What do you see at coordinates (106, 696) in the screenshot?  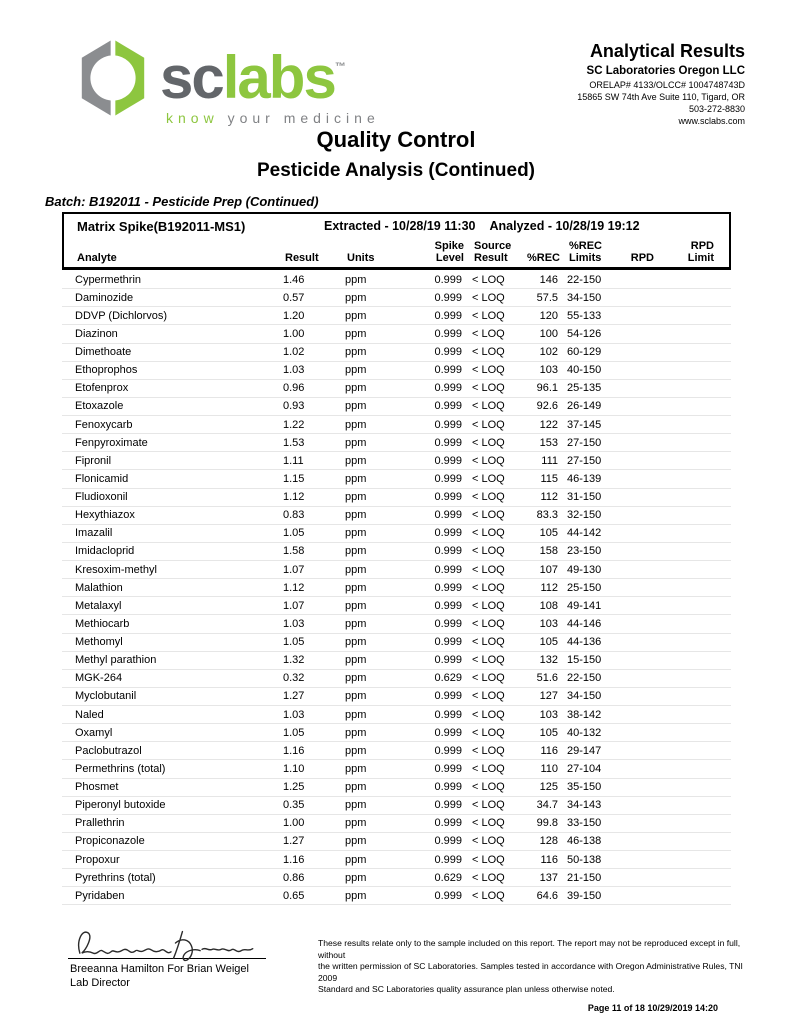 I see `cell-analyte: Myclobutanil` at bounding box center [106, 696].